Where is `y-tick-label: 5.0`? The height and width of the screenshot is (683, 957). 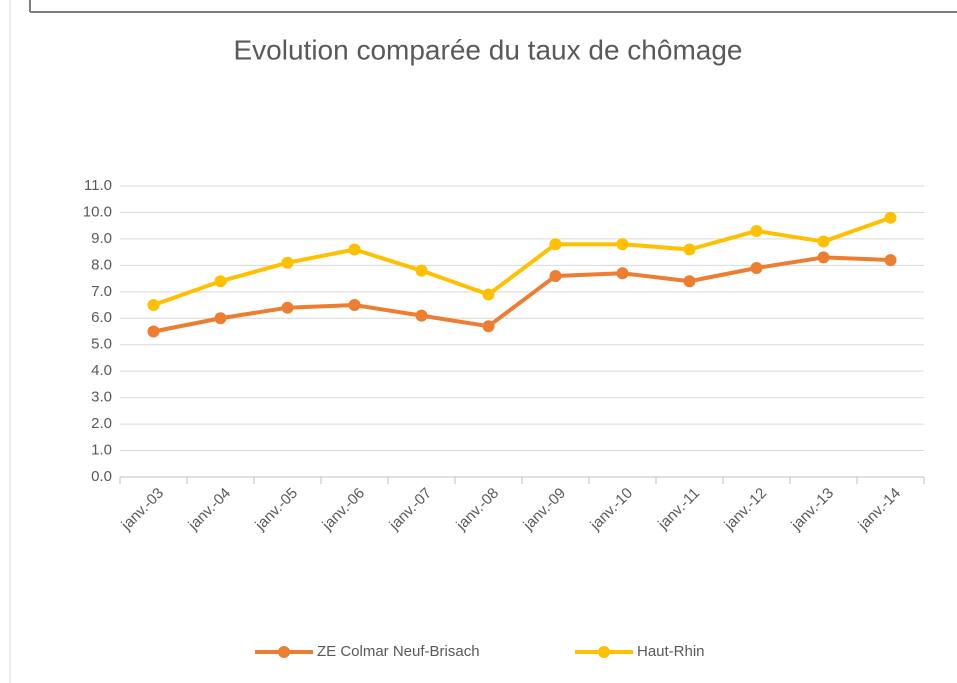 y-tick-label: 5.0 is located at coordinates (101, 344).